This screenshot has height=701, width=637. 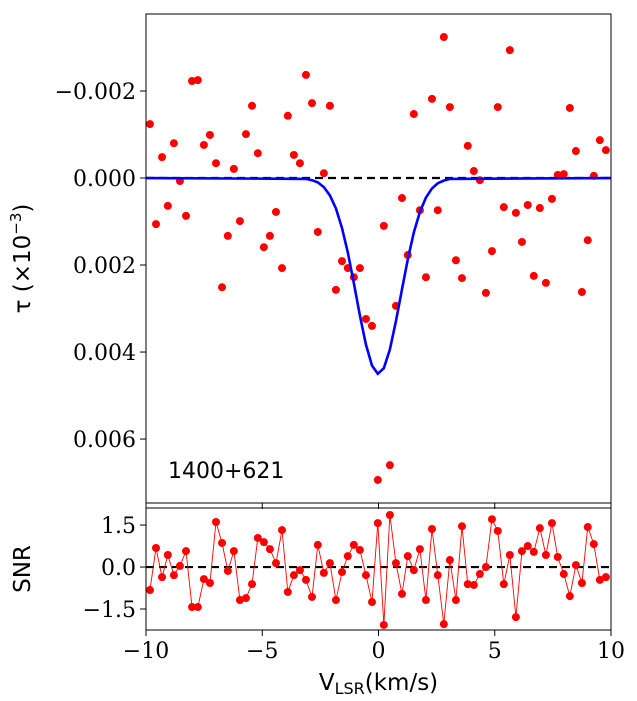 What do you see at coordinates (95, 92) in the screenshot?
I see `y-tick-label: −0.002` at bounding box center [95, 92].